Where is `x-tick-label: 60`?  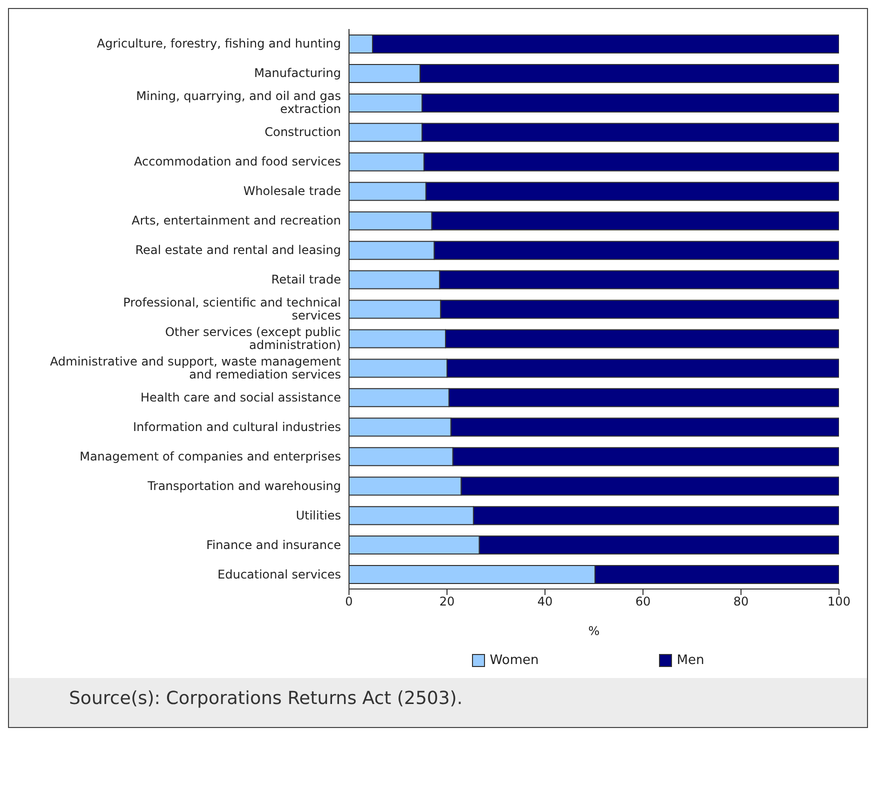
x-tick-label: 60 is located at coordinates (643, 601).